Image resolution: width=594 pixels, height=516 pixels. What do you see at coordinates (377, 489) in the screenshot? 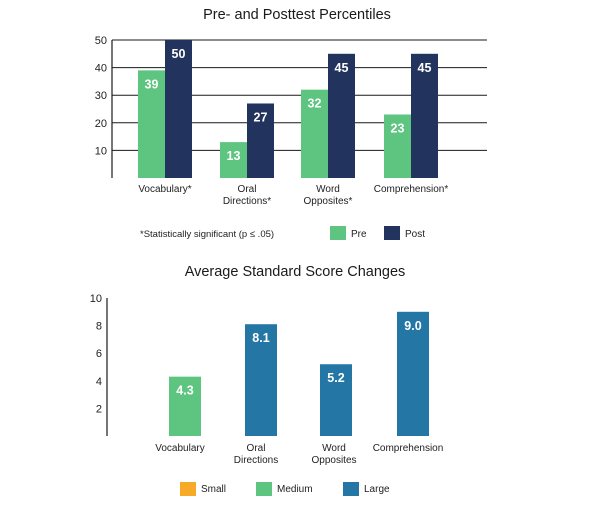
I see `chart2-legend-label: Large` at bounding box center [377, 489].